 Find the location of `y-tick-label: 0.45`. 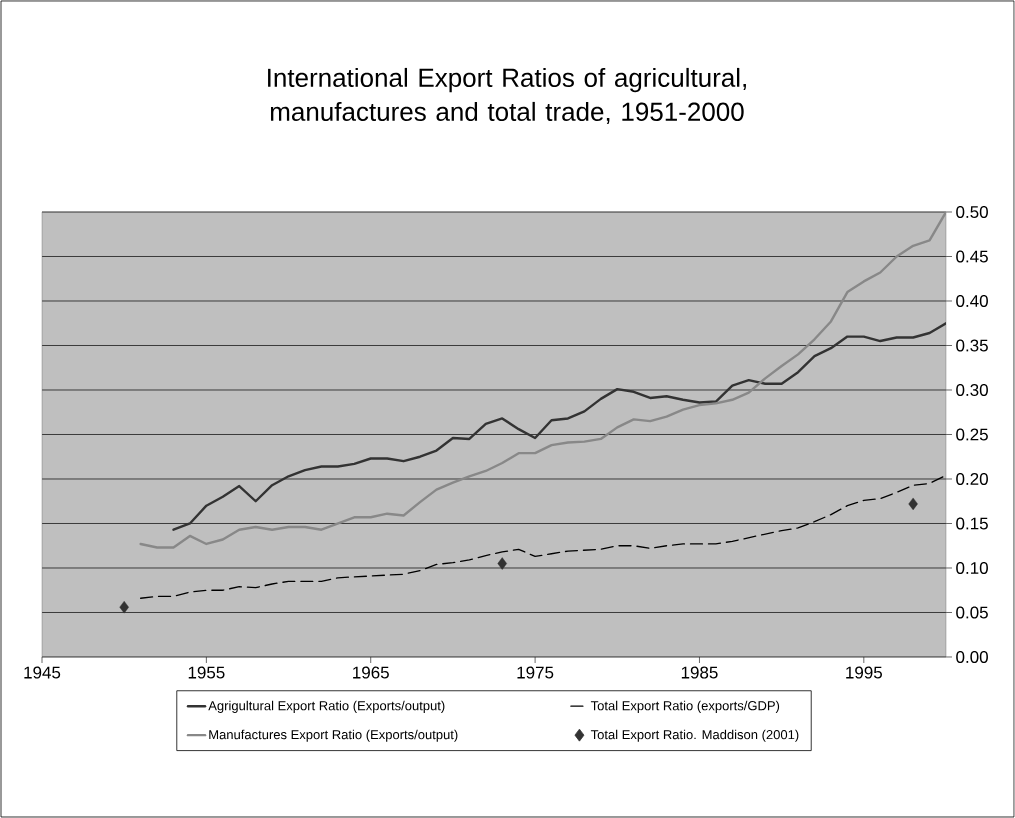

y-tick-label: 0.45 is located at coordinates (972, 256).